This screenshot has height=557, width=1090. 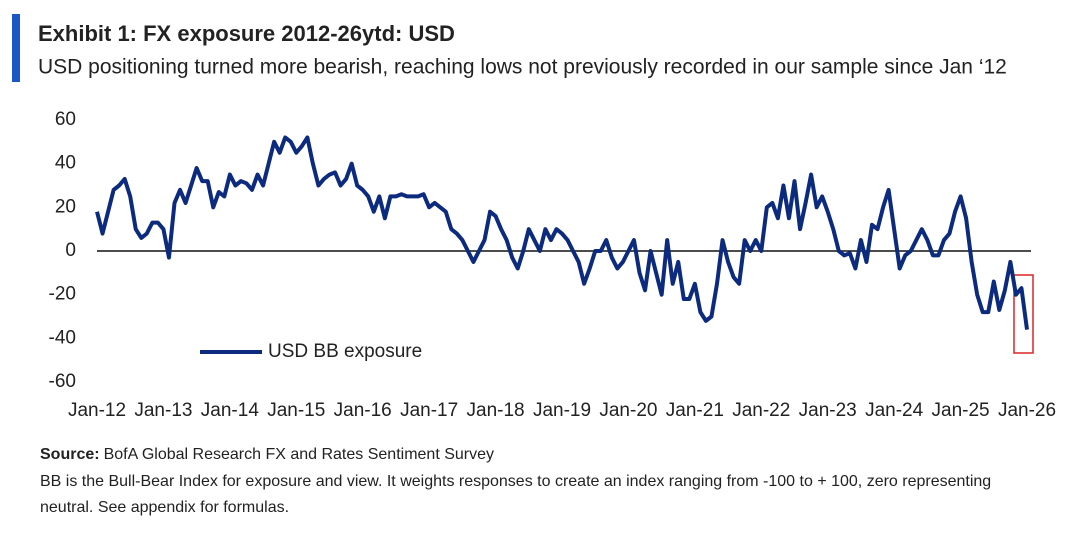 What do you see at coordinates (363, 410) in the screenshot?
I see `x-tick-label: Jan-16` at bounding box center [363, 410].